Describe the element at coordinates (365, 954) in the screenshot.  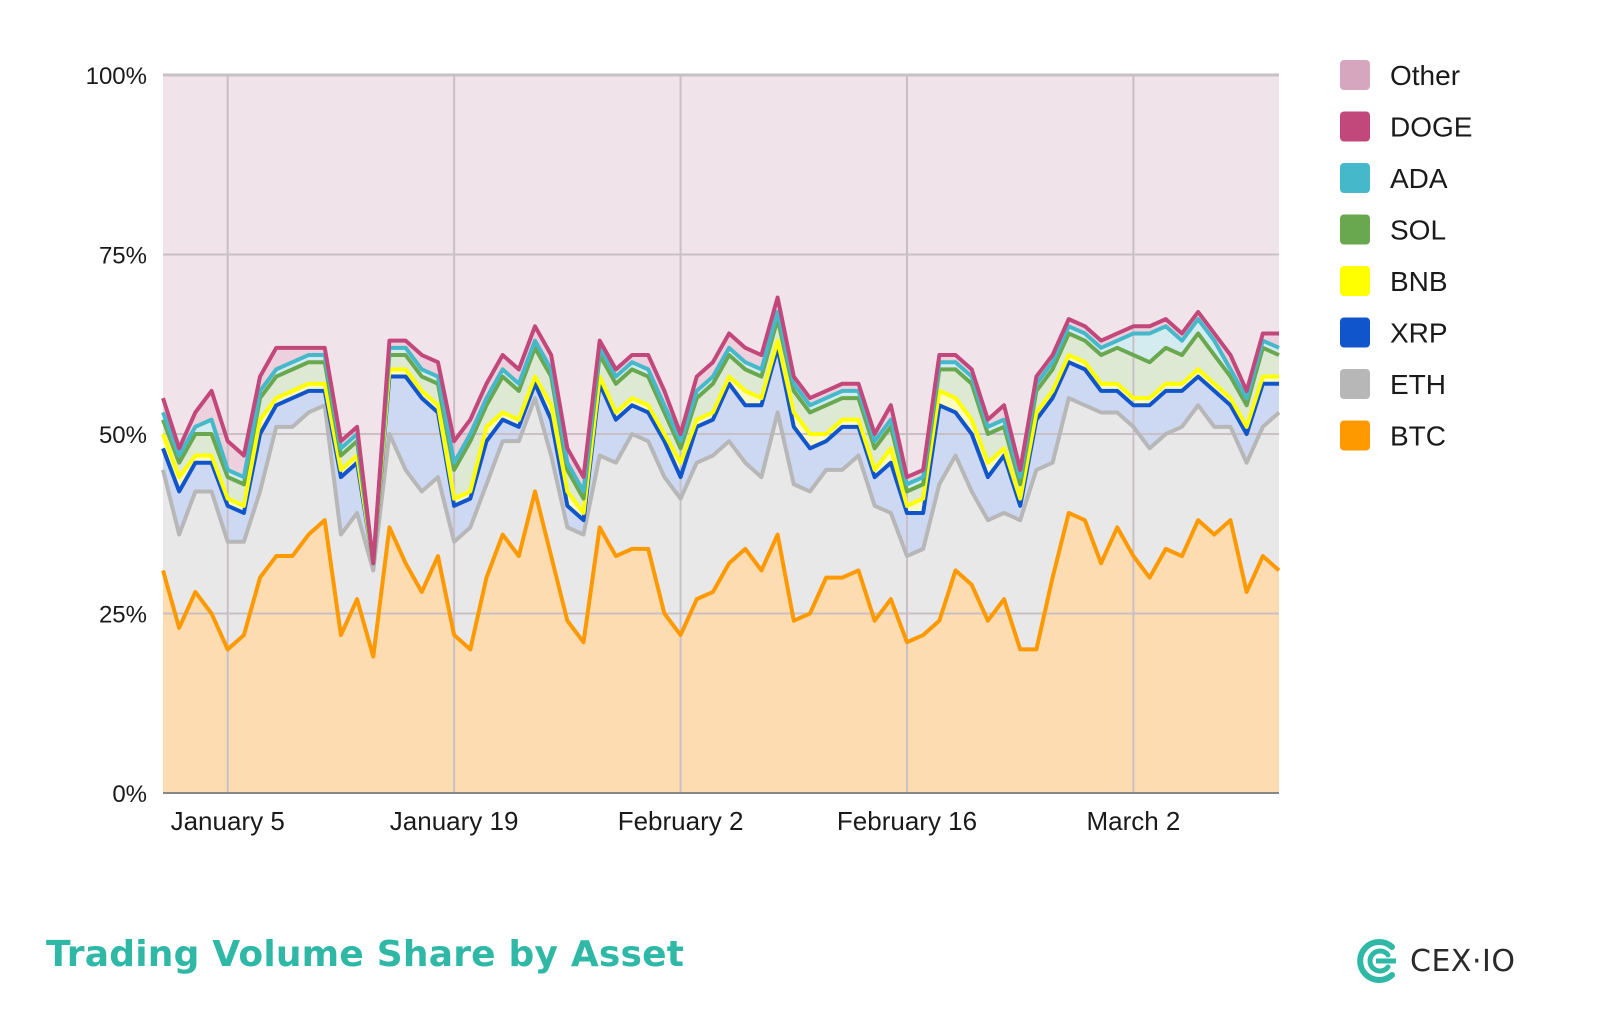
I see `chart-title: Trading Volume Share by Asset` at that location.